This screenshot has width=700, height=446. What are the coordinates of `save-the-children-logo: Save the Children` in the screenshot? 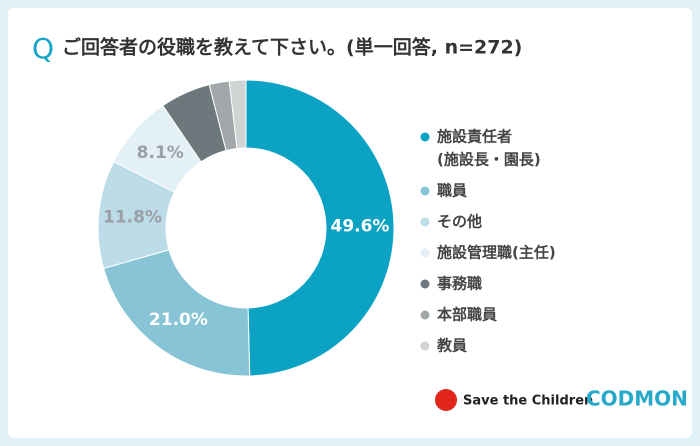 It's located at (514, 400).